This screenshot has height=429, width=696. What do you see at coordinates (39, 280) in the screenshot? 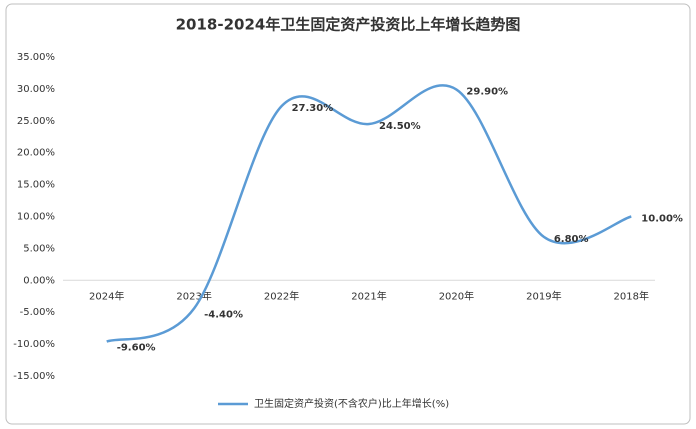
I see `y-tick-label: 0.00%` at bounding box center [39, 280].